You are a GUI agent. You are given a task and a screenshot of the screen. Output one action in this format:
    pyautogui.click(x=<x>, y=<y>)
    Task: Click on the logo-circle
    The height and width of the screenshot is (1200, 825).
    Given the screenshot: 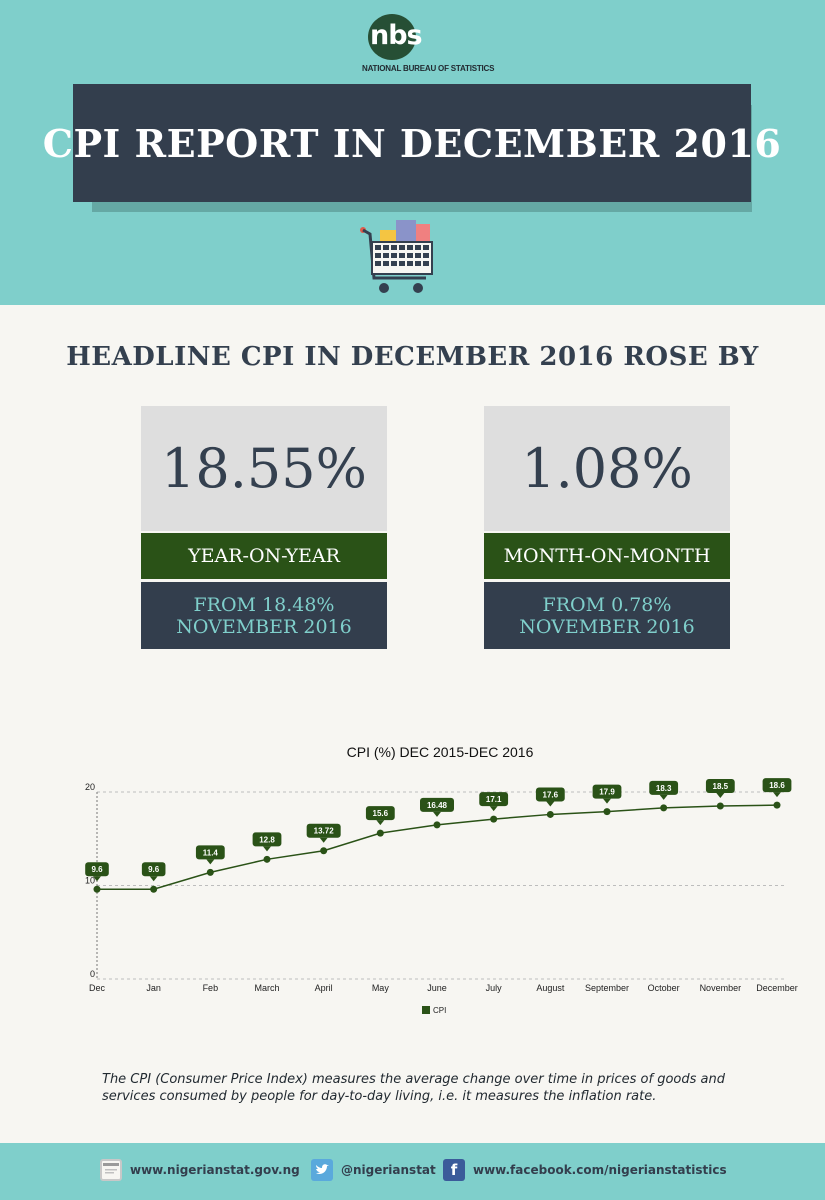 What is the action you would take?
    pyautogui.click(x=392, y=37)
    